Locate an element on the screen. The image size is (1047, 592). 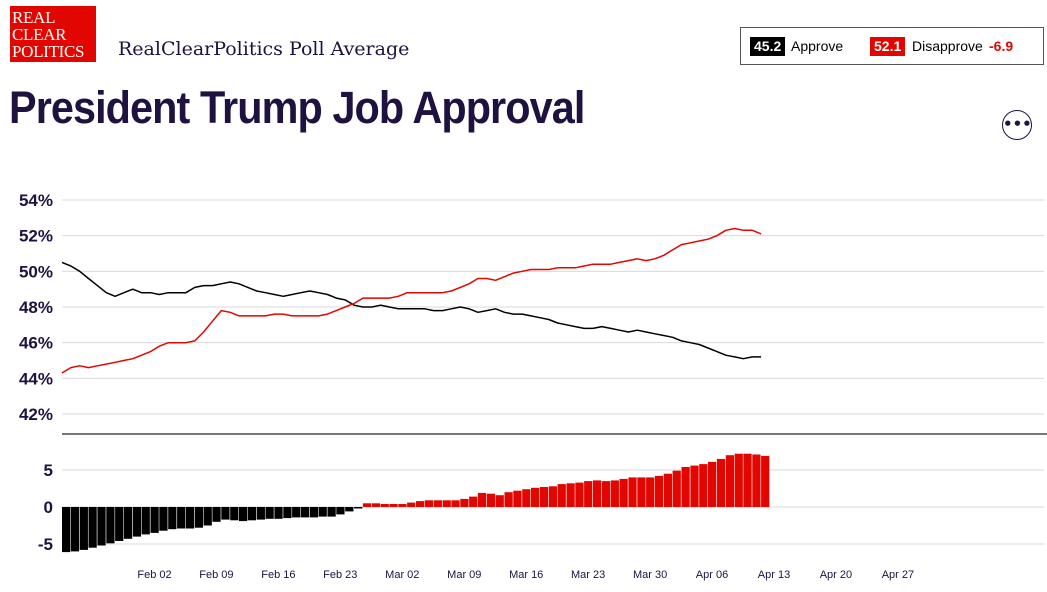
y-tick-label: 46% is located at coordinates (36, 343).